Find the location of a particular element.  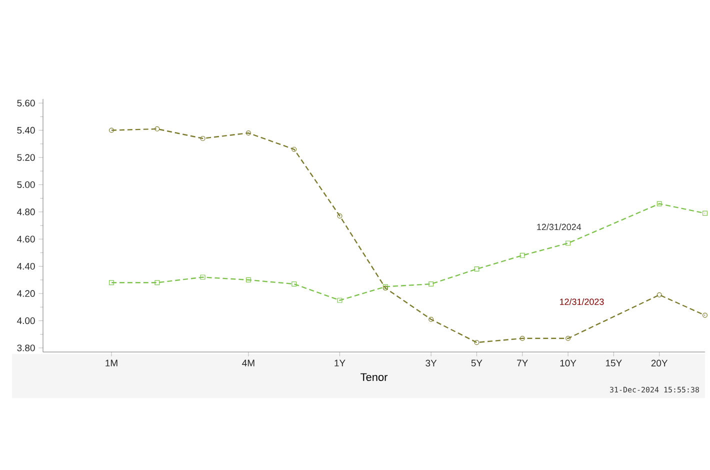

y-tick-label: 5.60 is located at coordinates (26, 103).